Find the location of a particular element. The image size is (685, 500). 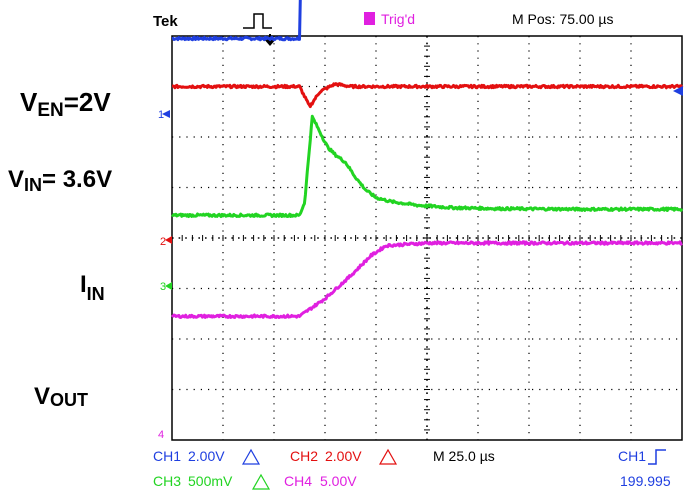

horizontal-position: M Pos: 75.00 µs is located at coordinates (562, 19).